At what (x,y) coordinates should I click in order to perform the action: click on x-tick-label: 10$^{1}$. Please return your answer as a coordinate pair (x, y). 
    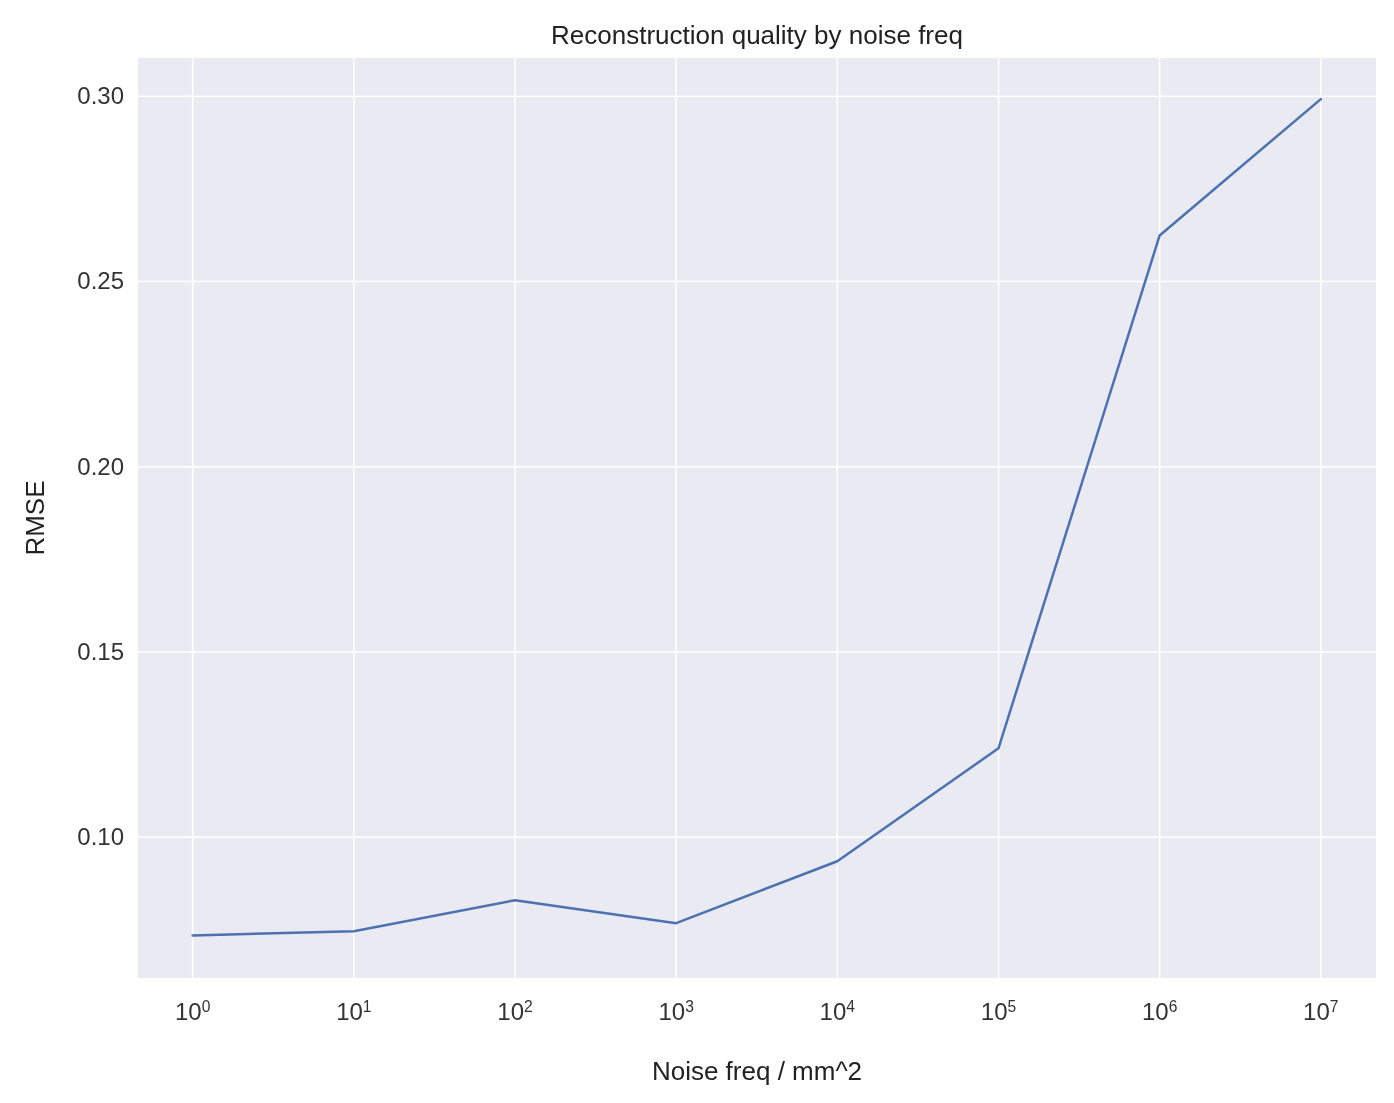
    Looking at the image, I should click on (354, 1011).